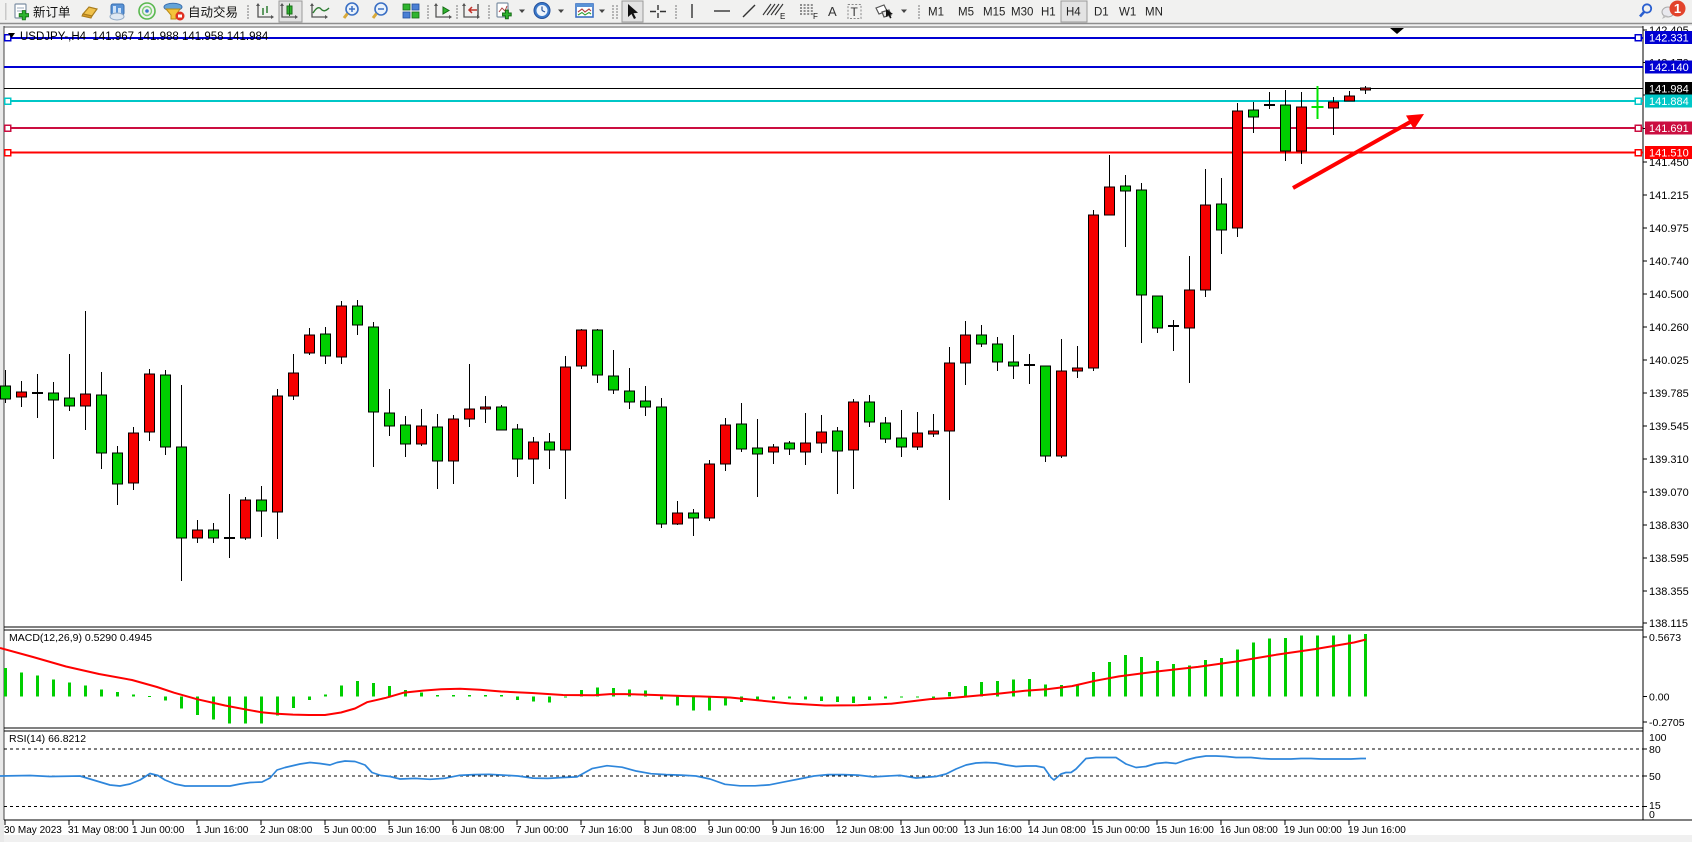 The image size is (1692, 842). Describe the element at coordinates (1669, 526) in the screenshot. I see `svg-text: 138.830` at that location.